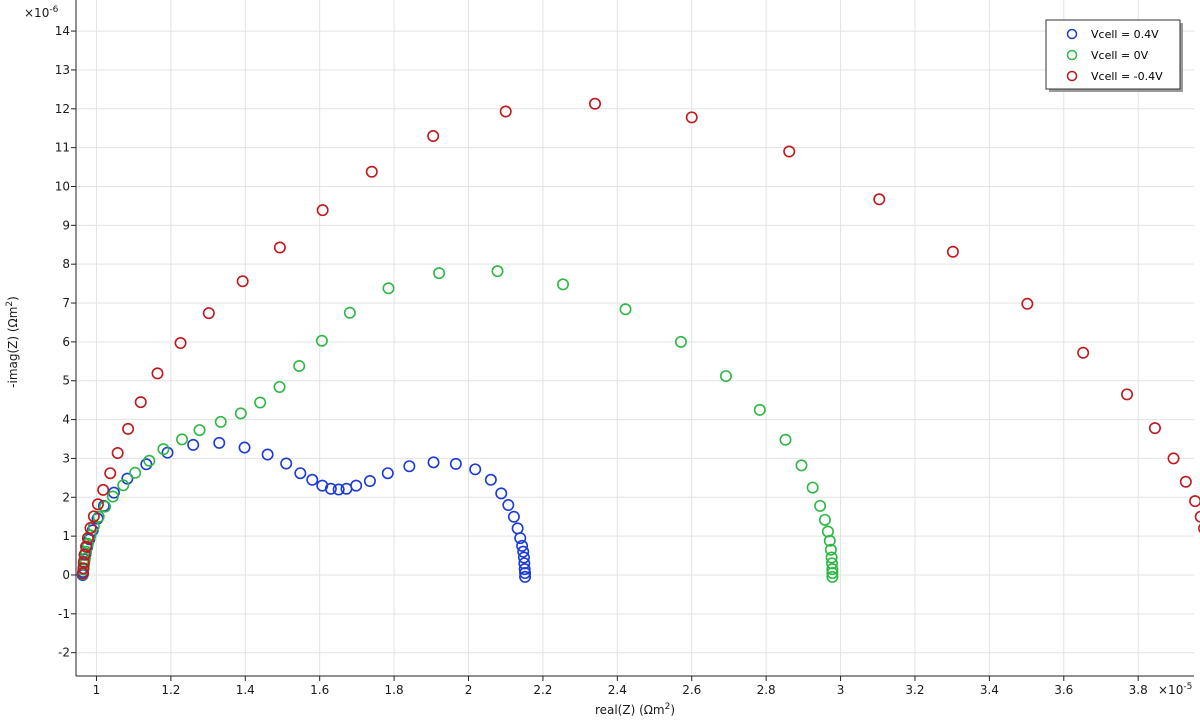 The image size is (1200, 720). I want to click on legend-label-series-3: Vcell = -0.4V, so click(1127, 76).